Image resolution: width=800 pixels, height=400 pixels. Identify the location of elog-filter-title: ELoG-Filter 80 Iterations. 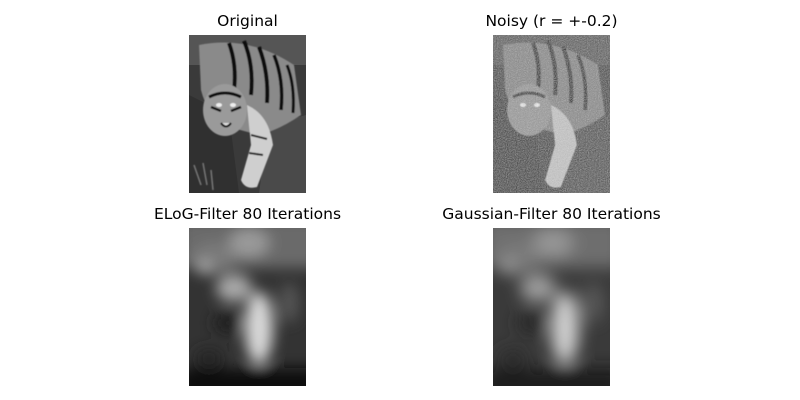
(247, 214).